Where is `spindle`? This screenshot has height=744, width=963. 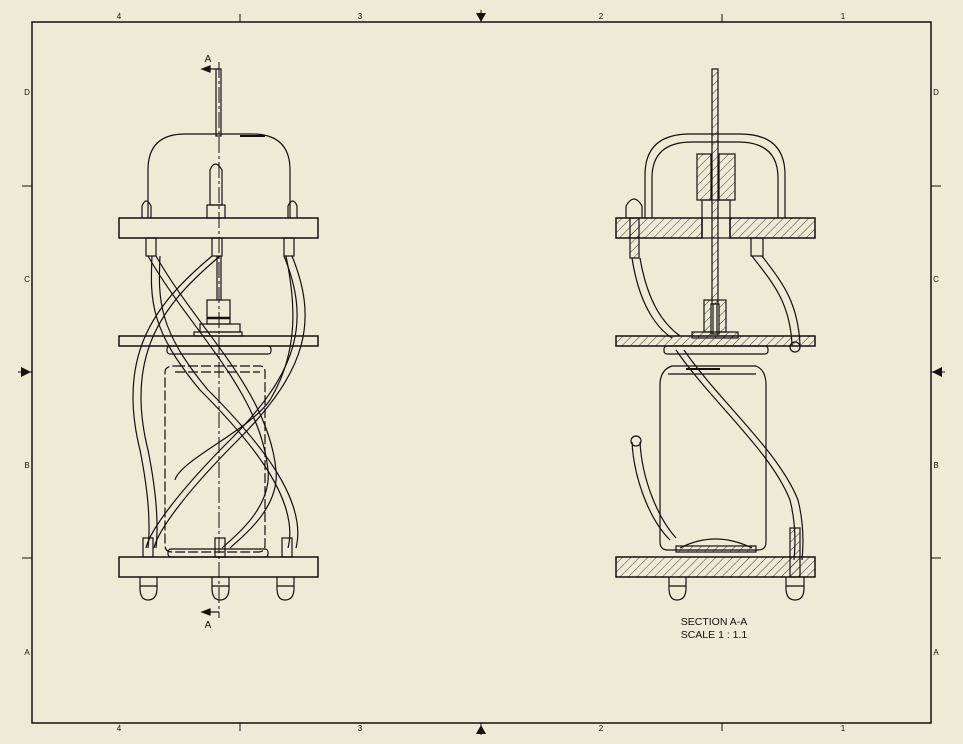 spindle is located at coordinates (216, 184).